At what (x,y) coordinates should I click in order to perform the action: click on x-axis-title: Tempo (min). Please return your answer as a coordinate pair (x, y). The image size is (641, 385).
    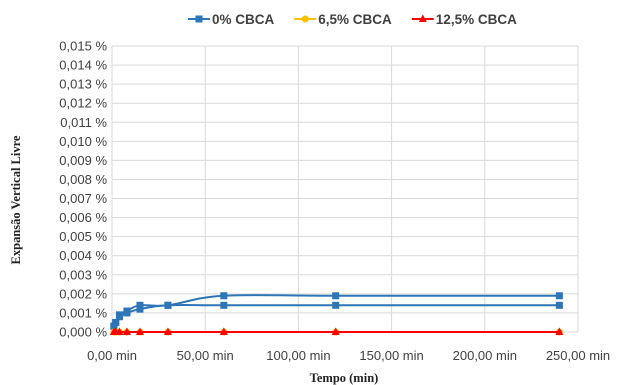
    Looking at the image, I should click on (344, 378).